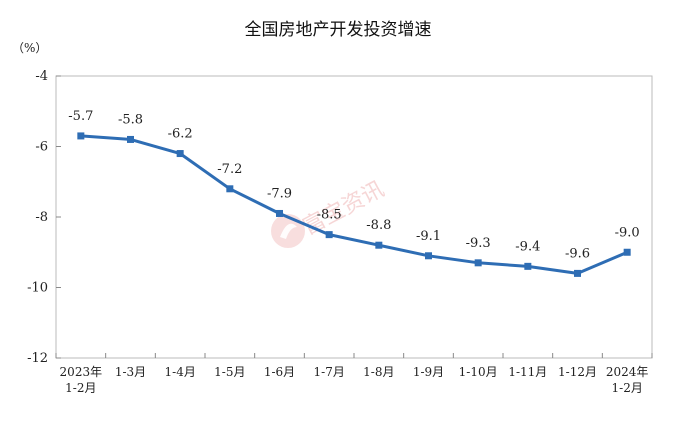  I want to click on data-label: -5.8, so click(130, 119).